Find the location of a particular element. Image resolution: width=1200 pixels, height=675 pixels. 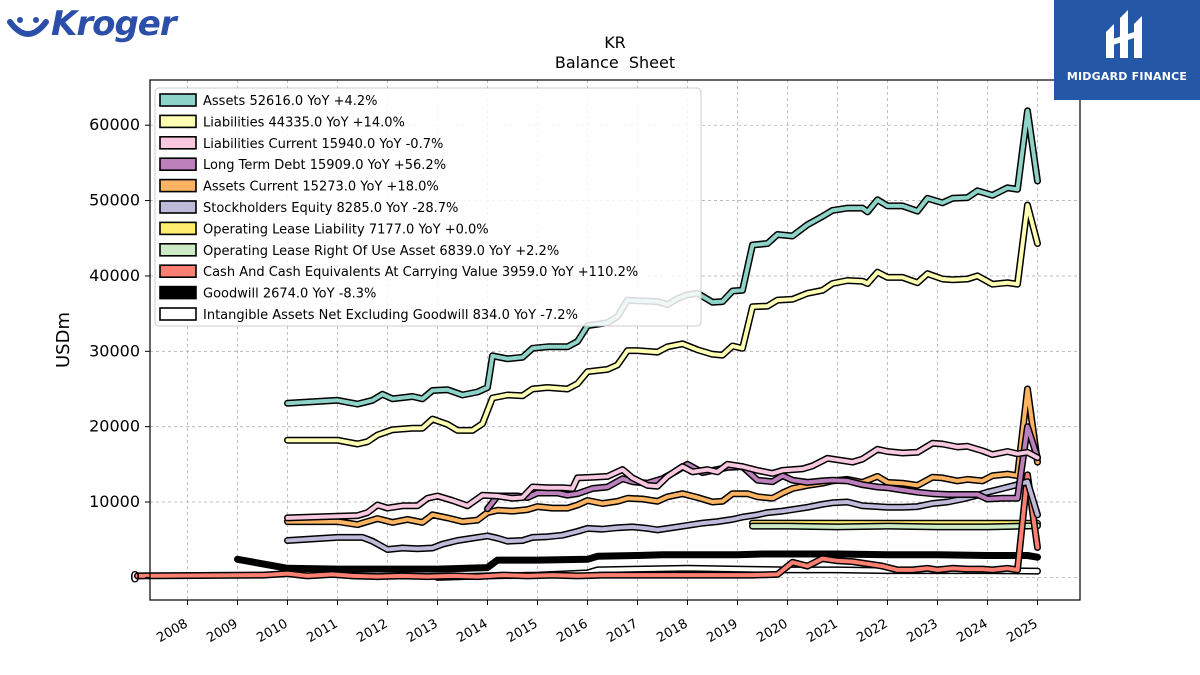

x-tick-label: 2024 is located at coordinates (972, 631).